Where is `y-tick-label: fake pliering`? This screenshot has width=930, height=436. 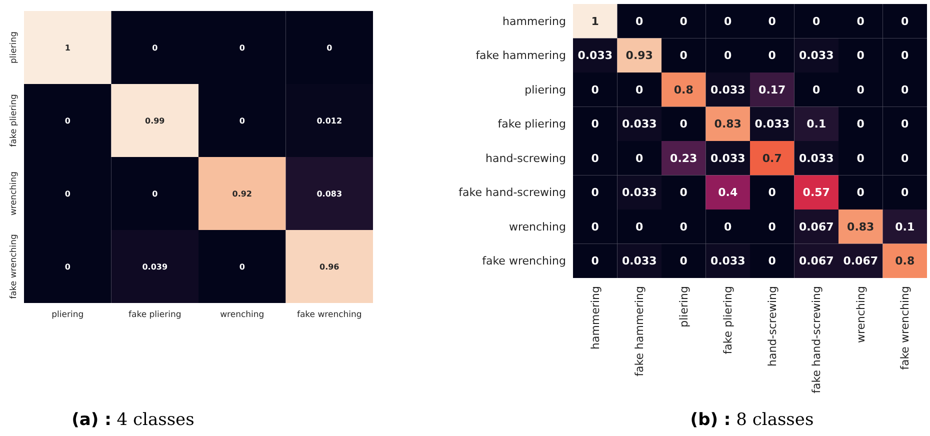
y-tick-label: fake pliering is located at coordinates (14, 120).